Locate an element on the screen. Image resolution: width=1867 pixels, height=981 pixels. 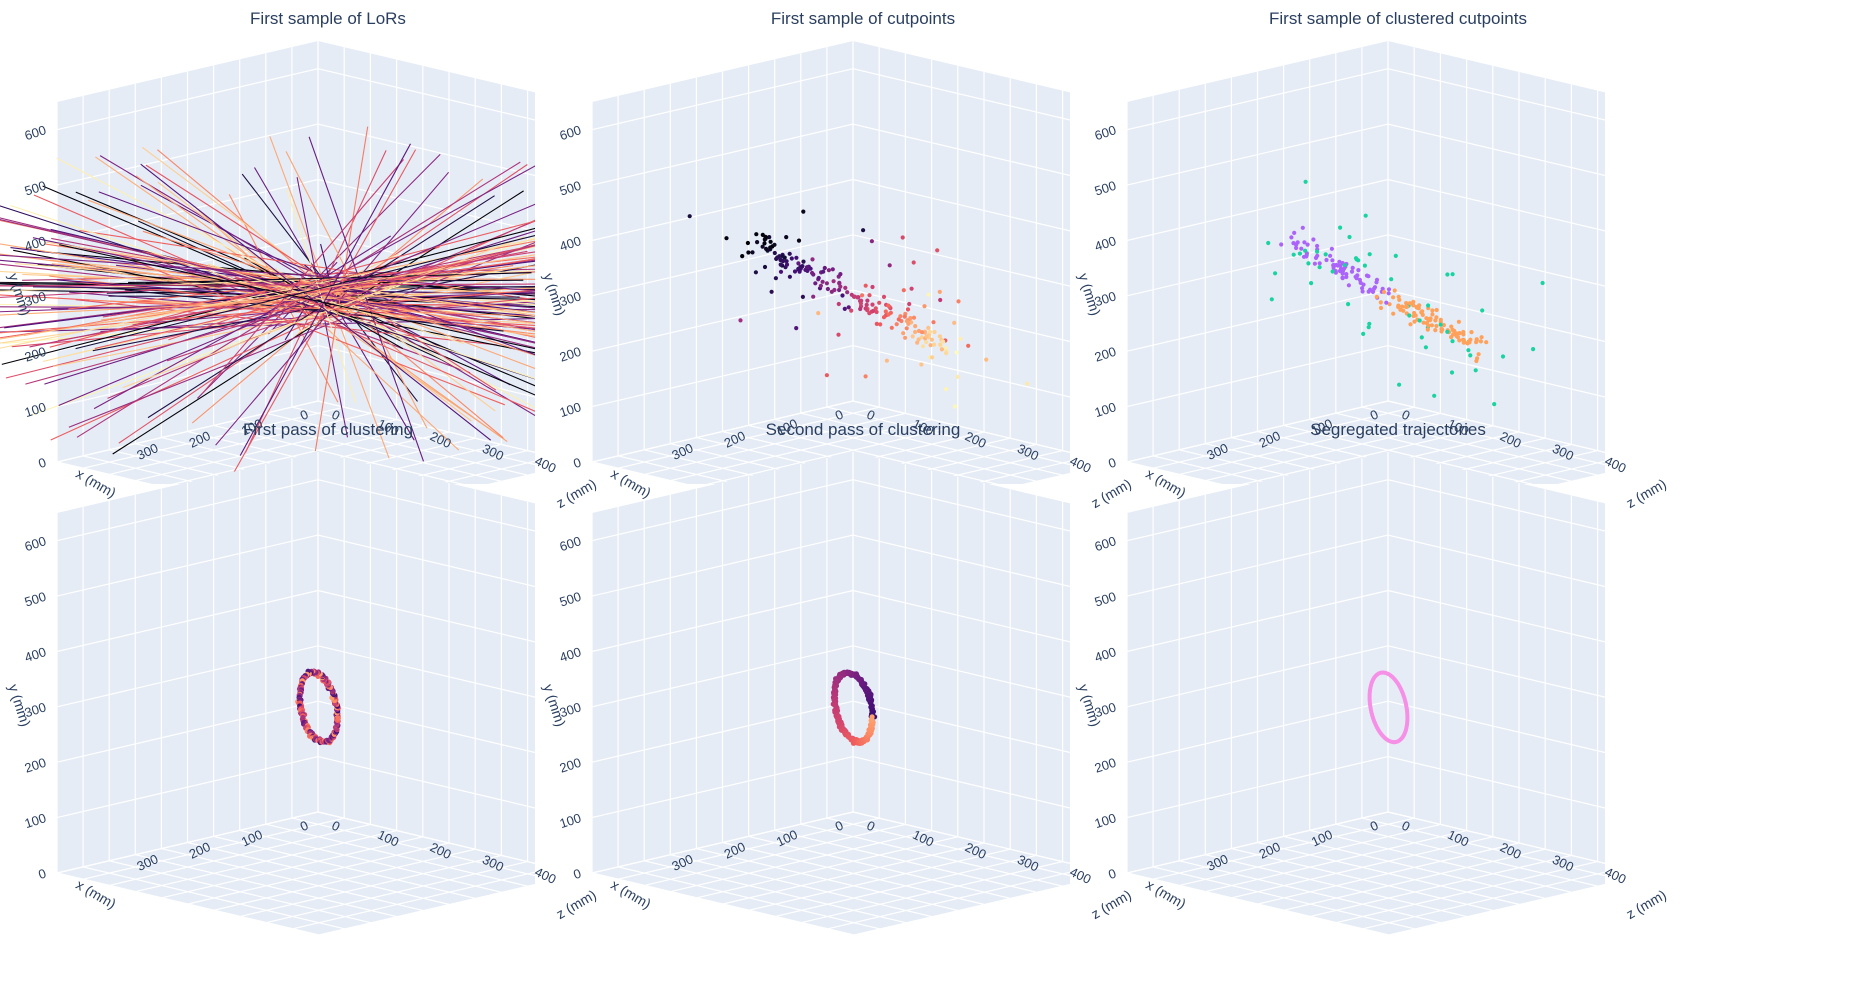
y-tick-label: 200 is located at coordinates (570, 765).